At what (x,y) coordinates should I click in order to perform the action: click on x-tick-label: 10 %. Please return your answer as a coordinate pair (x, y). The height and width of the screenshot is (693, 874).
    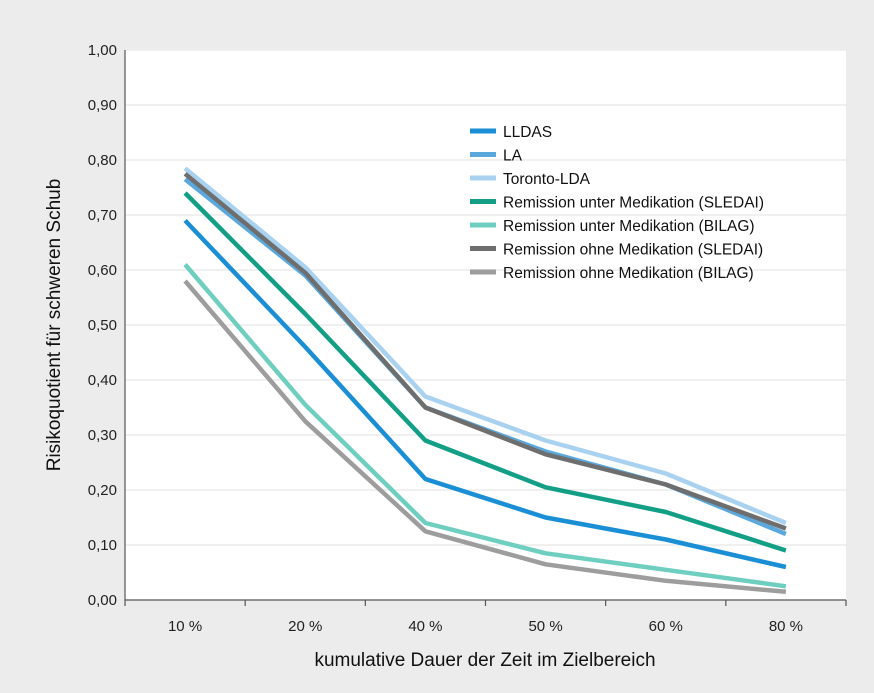
    Looking at the image, I should click on (185, 626).